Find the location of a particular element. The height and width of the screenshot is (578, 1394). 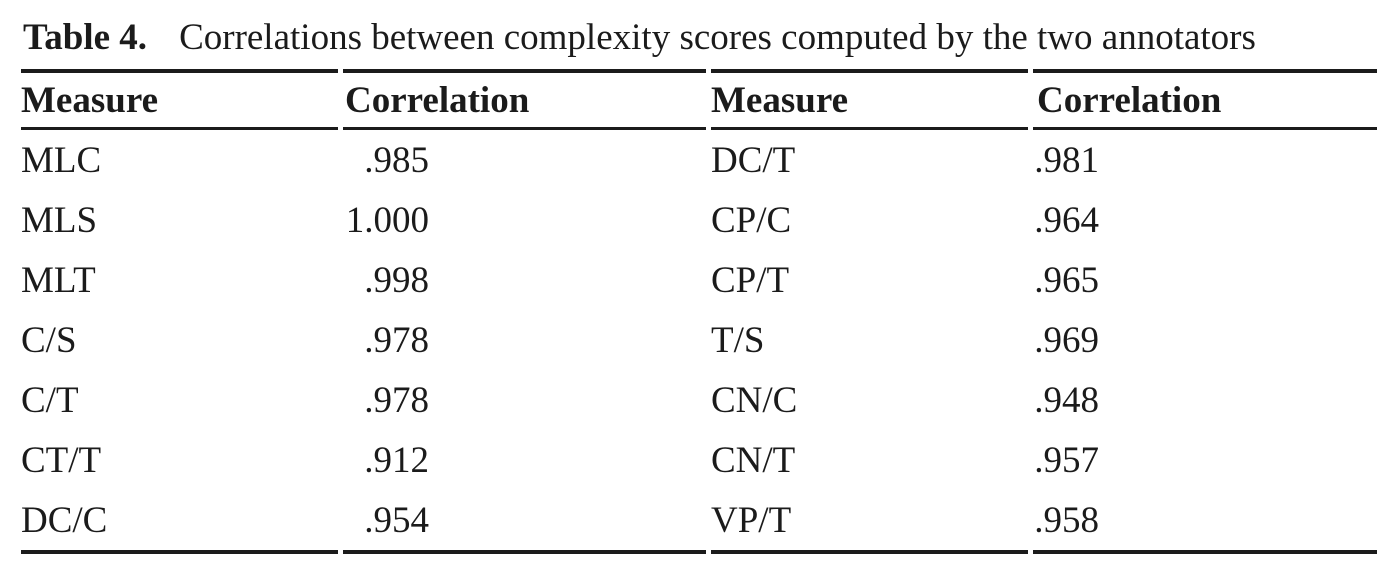

correlation-value: .954 is located at coordinates (396, 520).